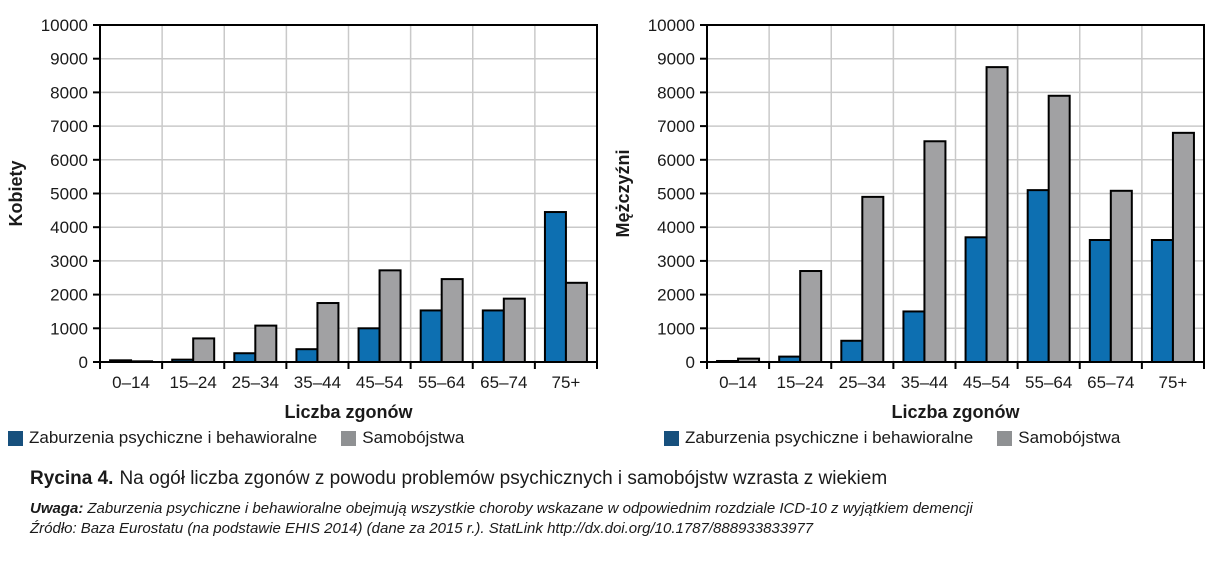 The width and height of the screenshot is (1214, 576). I want to click on bar-kobiety-75+-samobojstwa, so click(576, 322).